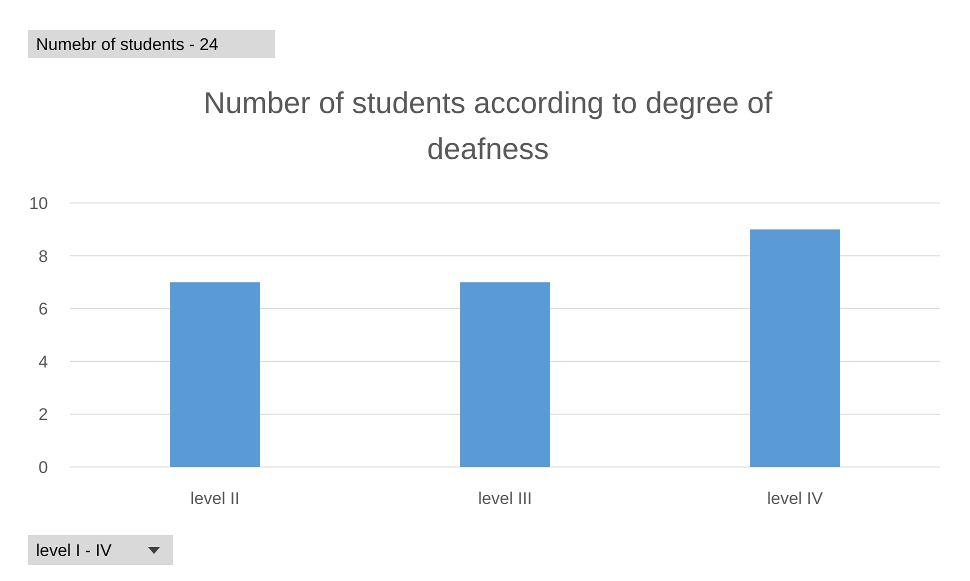 The height and width of the screenshot is (581, 970). I want to click on y-tick-label: 4, so click(43, 362).